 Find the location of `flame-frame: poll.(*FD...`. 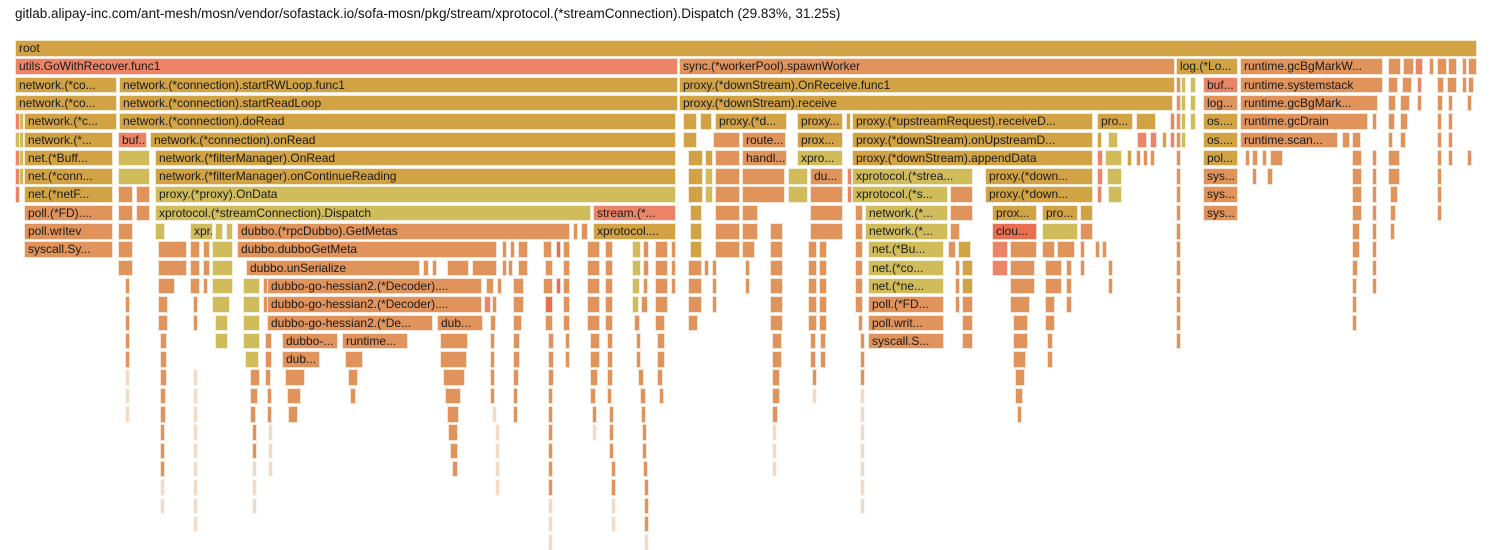

flame-frame: poll.(*FD... is located at coordinates (906, 304).